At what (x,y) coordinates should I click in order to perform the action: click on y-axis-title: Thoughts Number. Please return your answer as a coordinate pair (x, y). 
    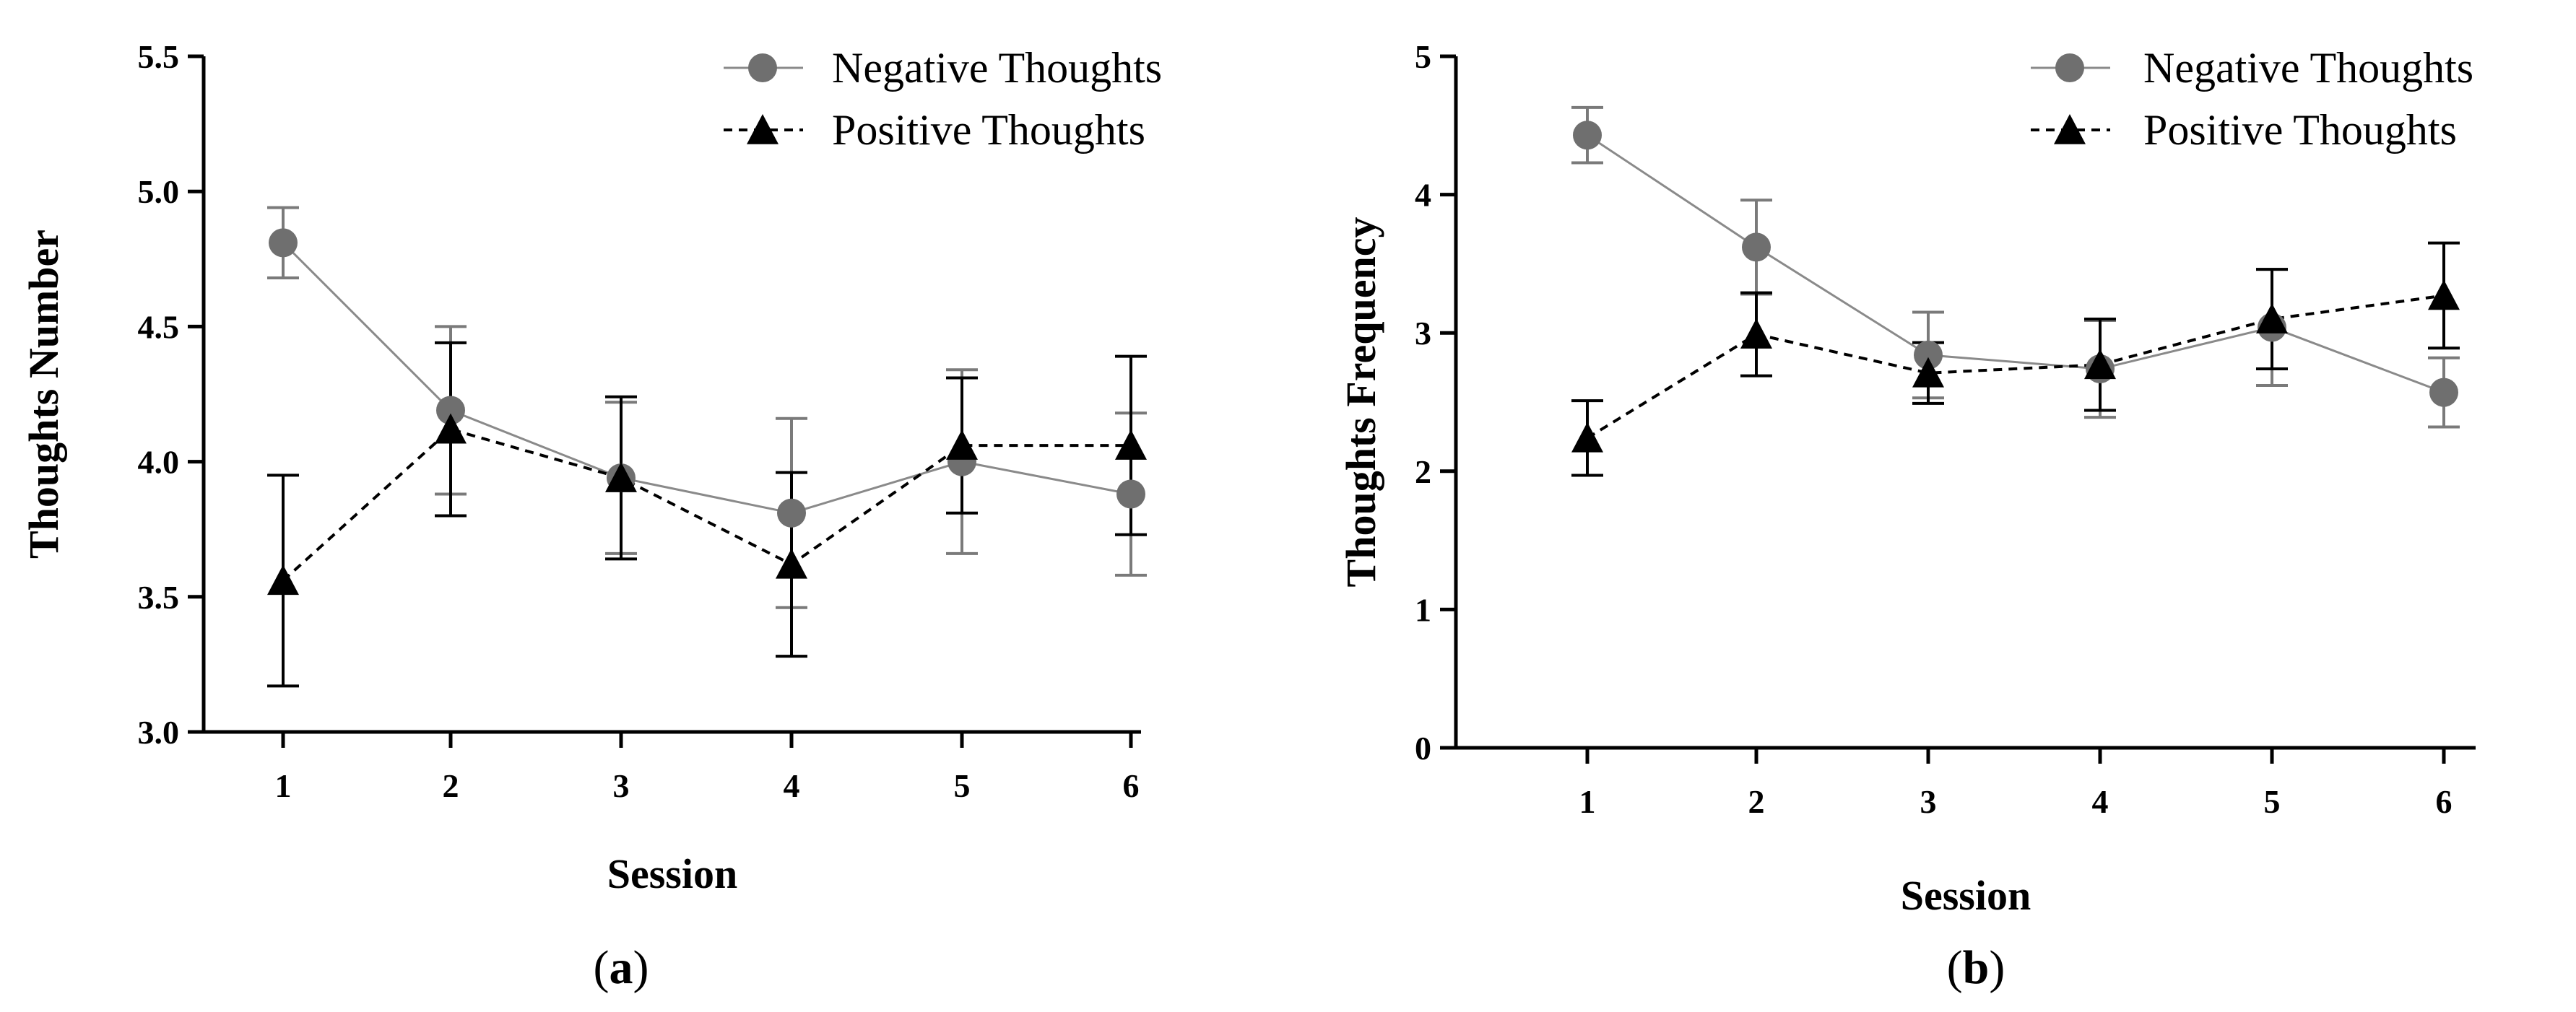
    Looking at the image, I should click on (43, 394).